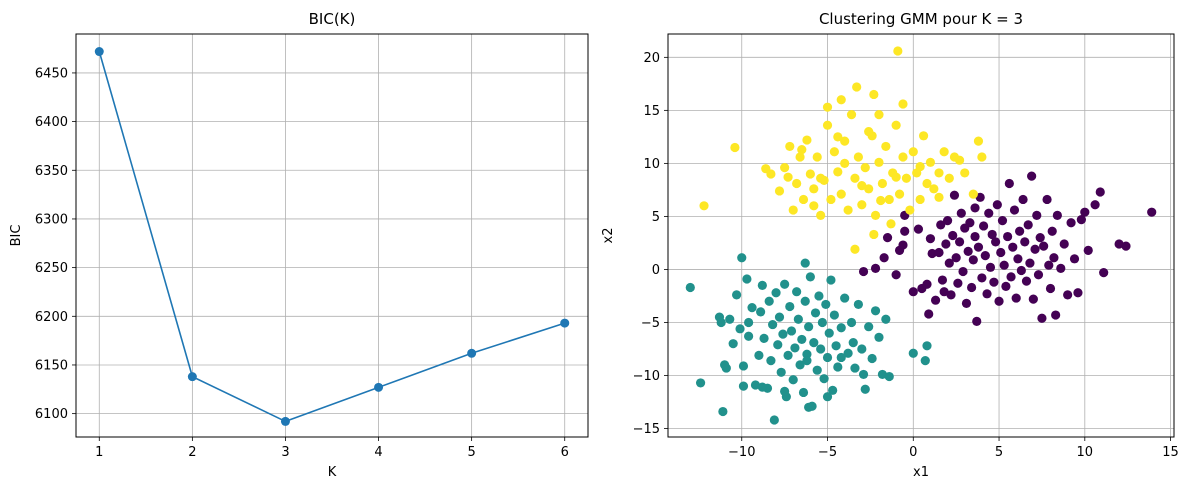 This screenshot has width=1189, height=490. I want to click on x-tick-label: 6, so click(565, 452).